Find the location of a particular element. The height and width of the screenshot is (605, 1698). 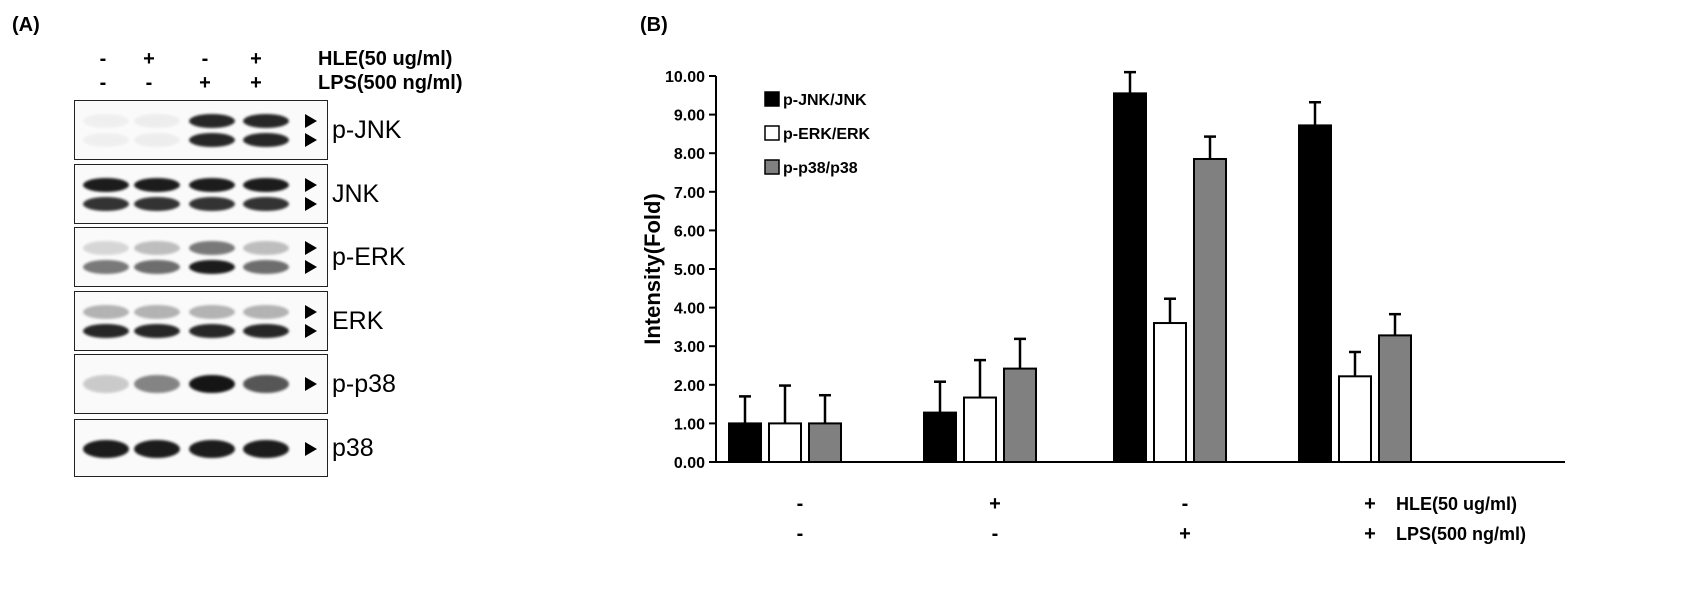

blot-p-p38 is located at coordinates (201, 384).